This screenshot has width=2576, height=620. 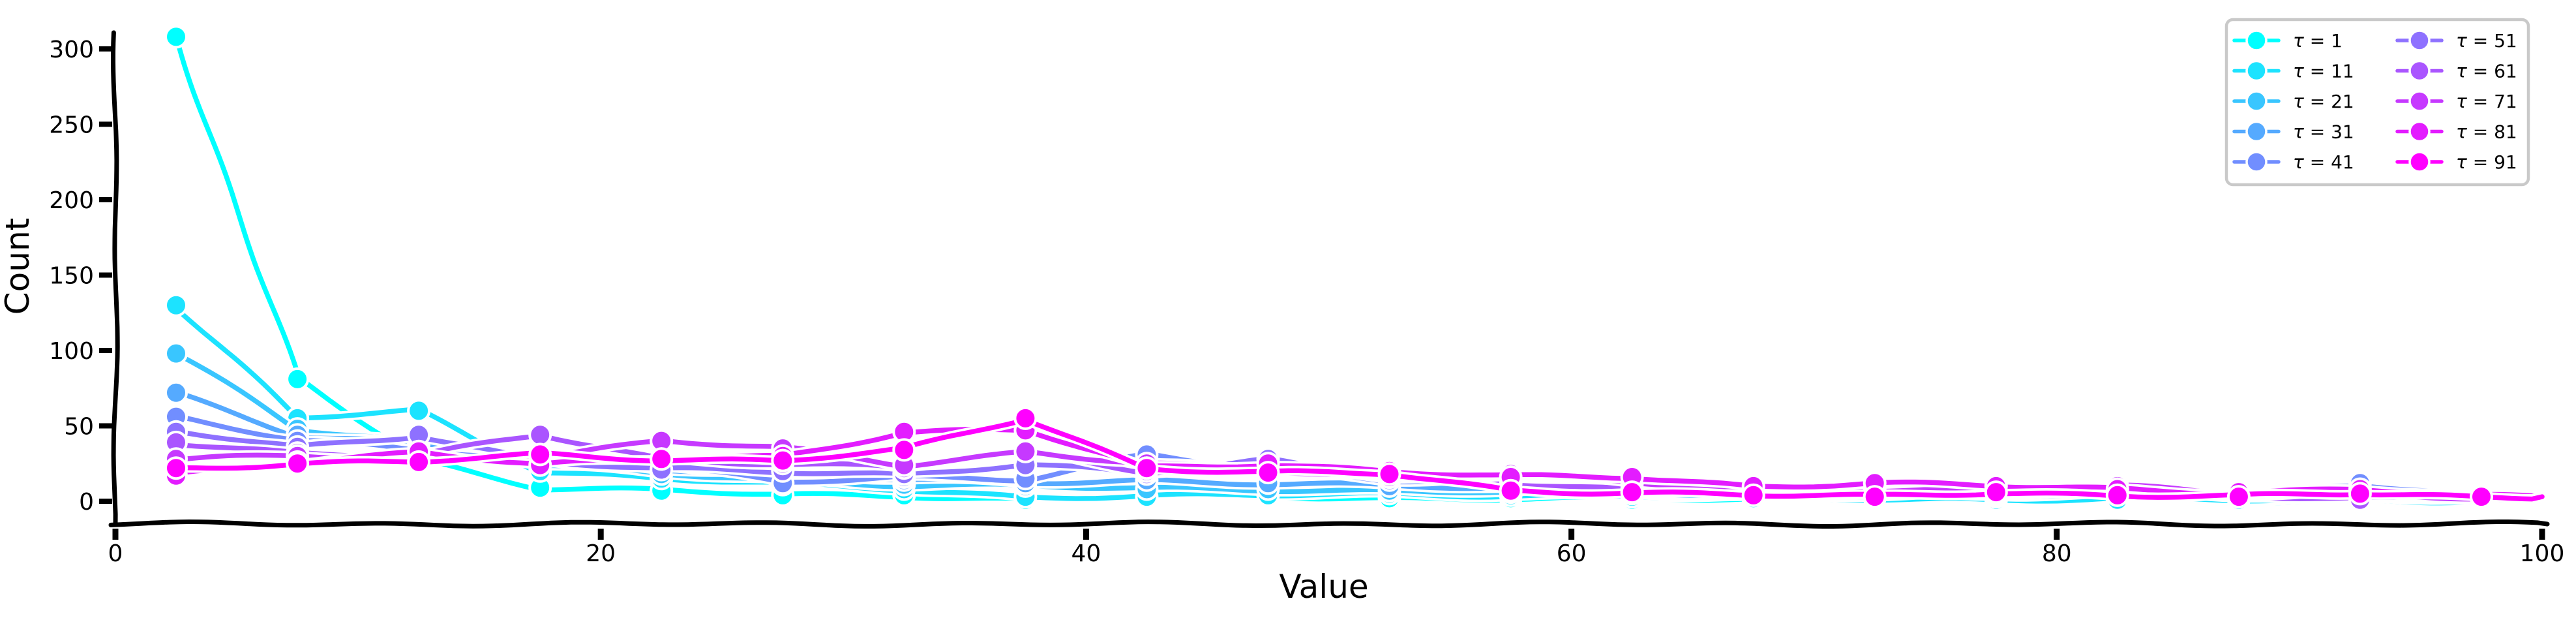 What do you see at coordinates (2542, 553) in the screenshot?
I see `x-tick-label: 100` at bounding box center [2542, 553].